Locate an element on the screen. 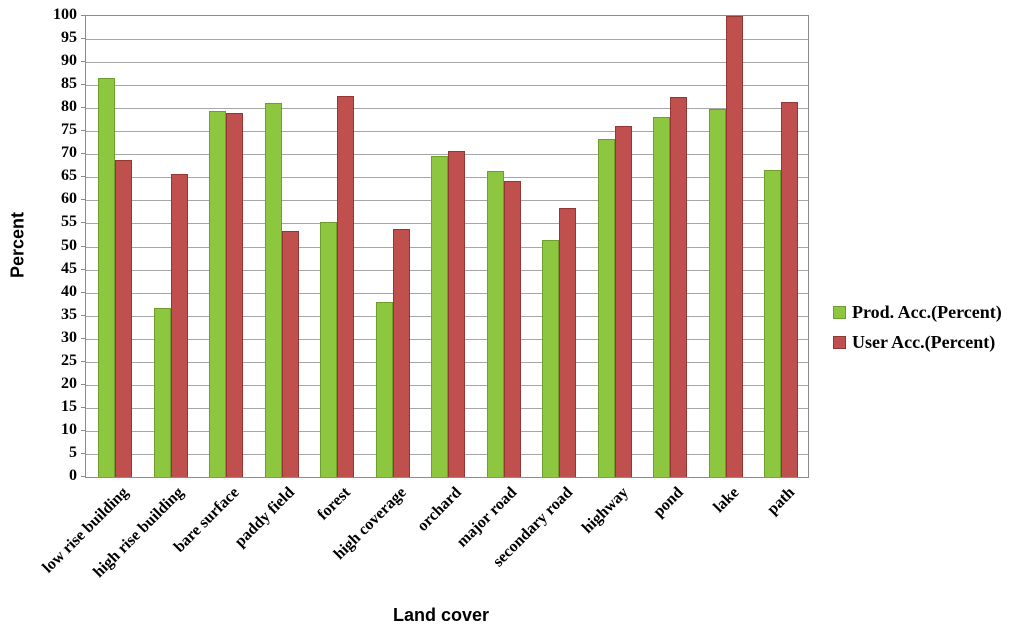 The height and width of the screenshot is (635, 1024). y-tick-label: 40 is located at coordinates (69, 291).